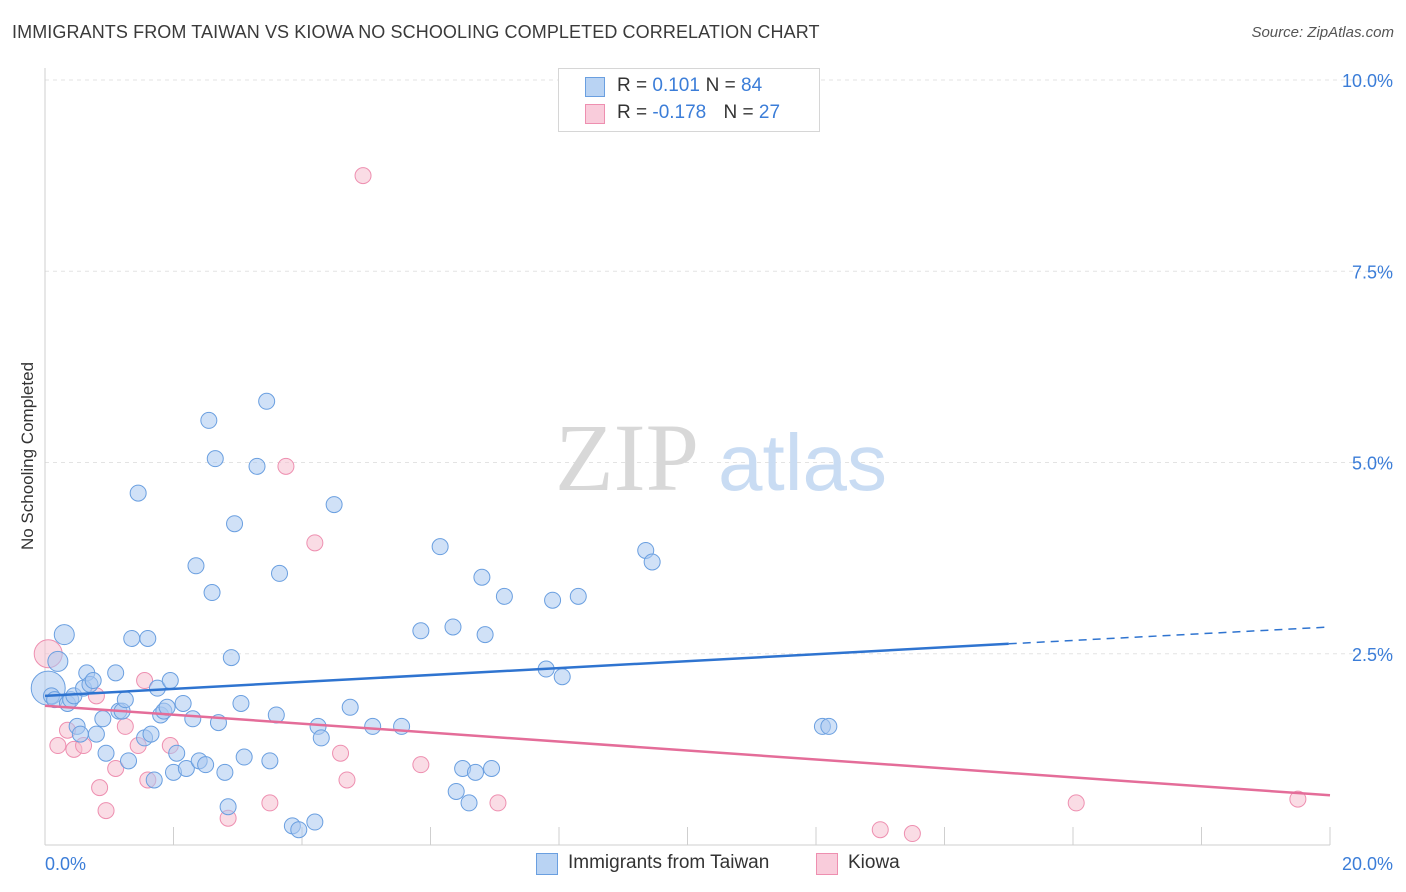 The width and height of the screenshot is (1406, 892). What do you see at coordinates (669, 862) in the screenshot?
I see `bottom-legend-label: Immigrants from Taiwan` at bounding box center [669, 862].